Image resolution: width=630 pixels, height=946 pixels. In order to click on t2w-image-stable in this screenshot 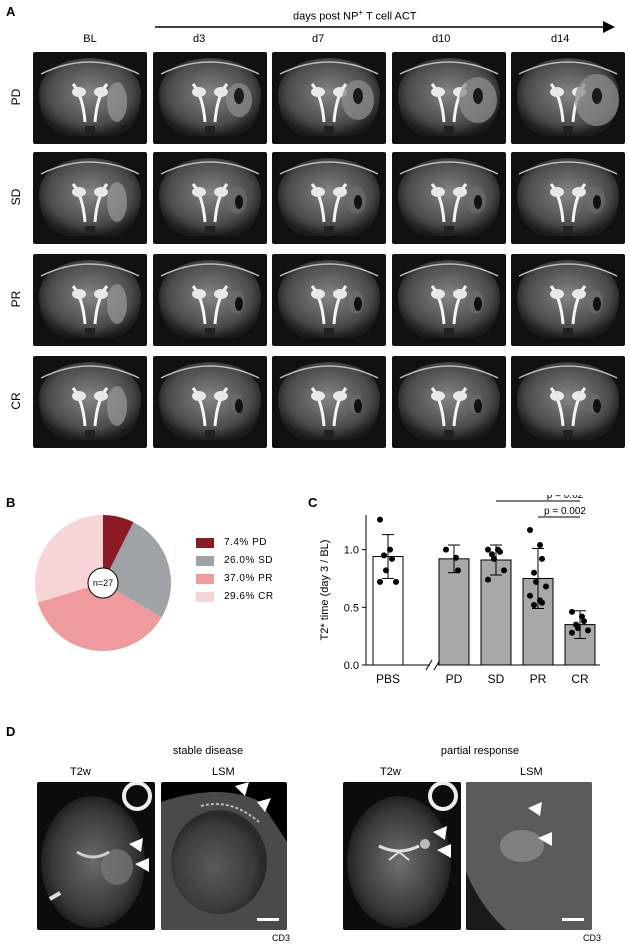, I will do `click(96, 856)`.